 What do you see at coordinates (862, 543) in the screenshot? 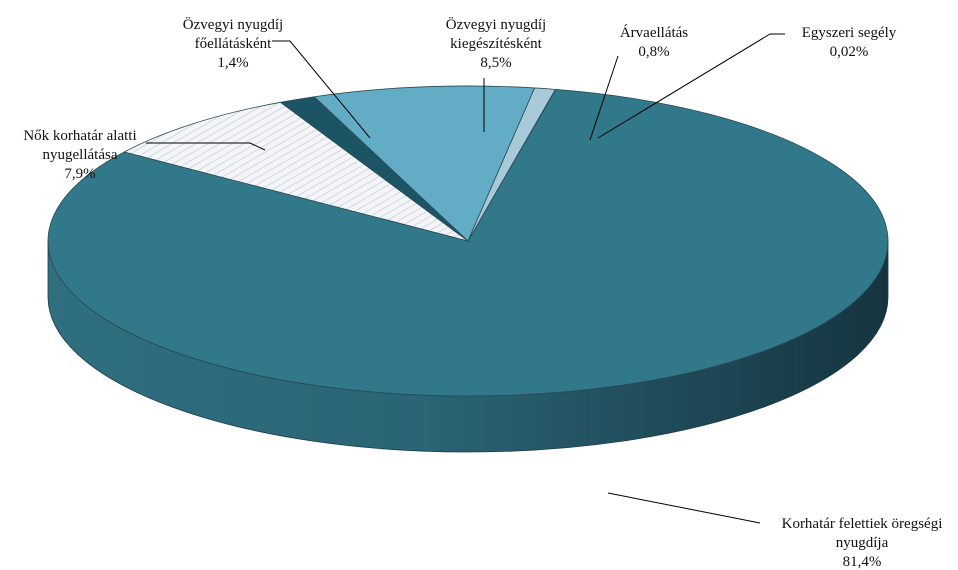
I see `slice-label: nyugdíja` at bounding box center [862, 543].